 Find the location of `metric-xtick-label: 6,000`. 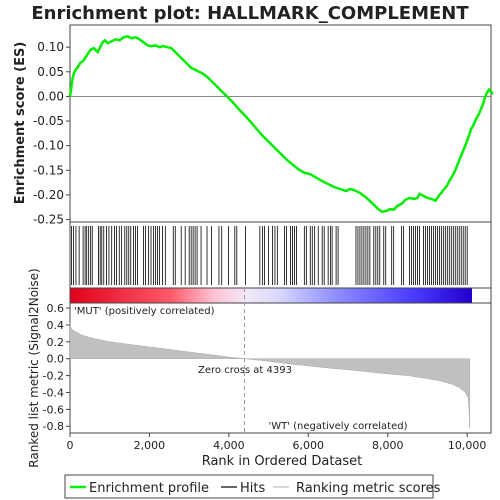

metric-xtick-label: 6,000 is located at coordinates (309, 445).